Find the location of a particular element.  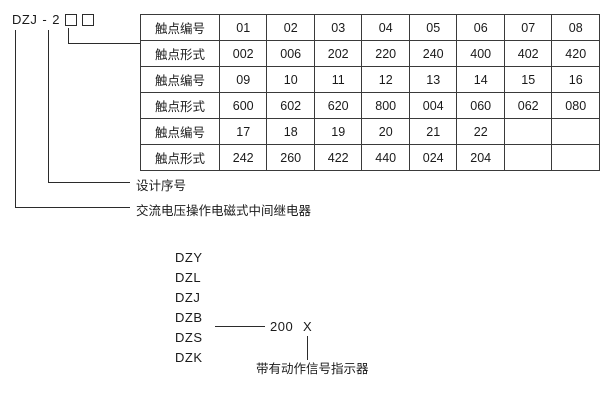

table-cell: 004 is located at coordinates (433, 105).